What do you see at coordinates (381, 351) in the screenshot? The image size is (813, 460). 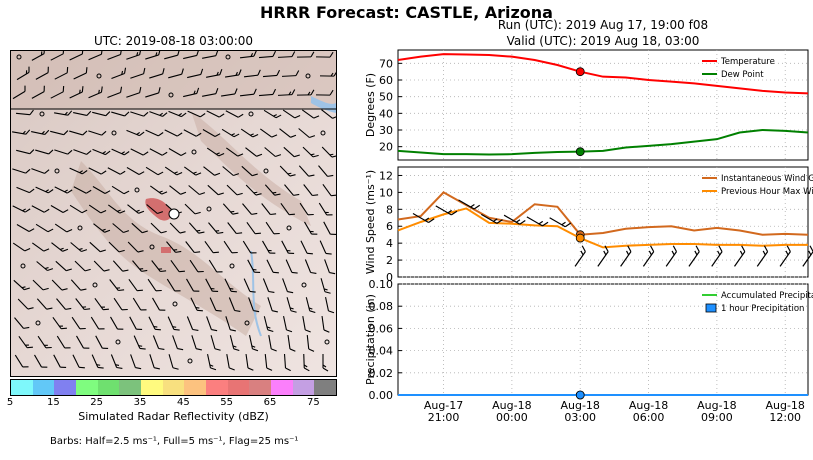 I see `y-tick-label: 0.04` at bounding box center [381, 351].